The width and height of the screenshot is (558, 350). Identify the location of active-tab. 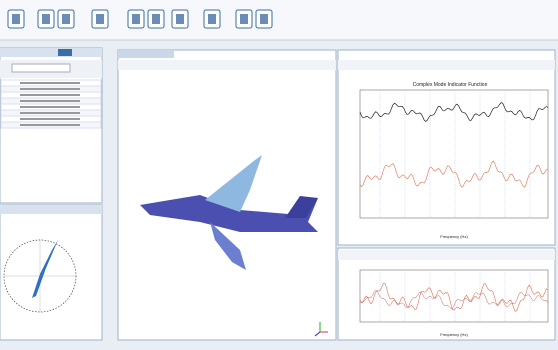
(65, 52).